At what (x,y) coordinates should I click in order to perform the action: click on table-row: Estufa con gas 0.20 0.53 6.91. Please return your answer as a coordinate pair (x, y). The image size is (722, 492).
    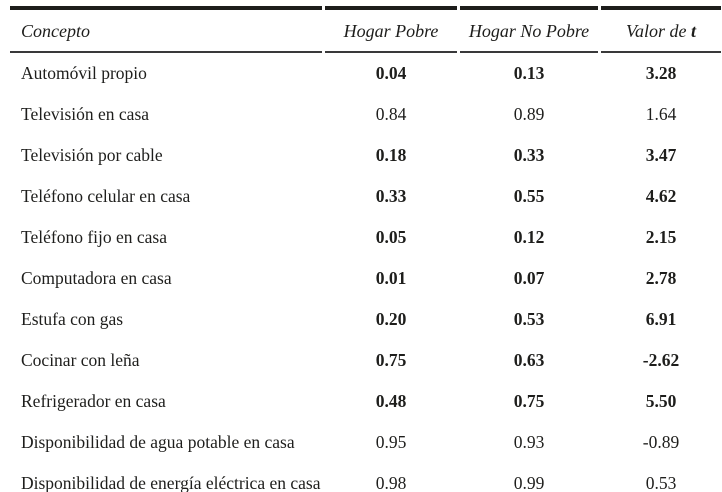
    Looking at the image, I should click on (365, 319).